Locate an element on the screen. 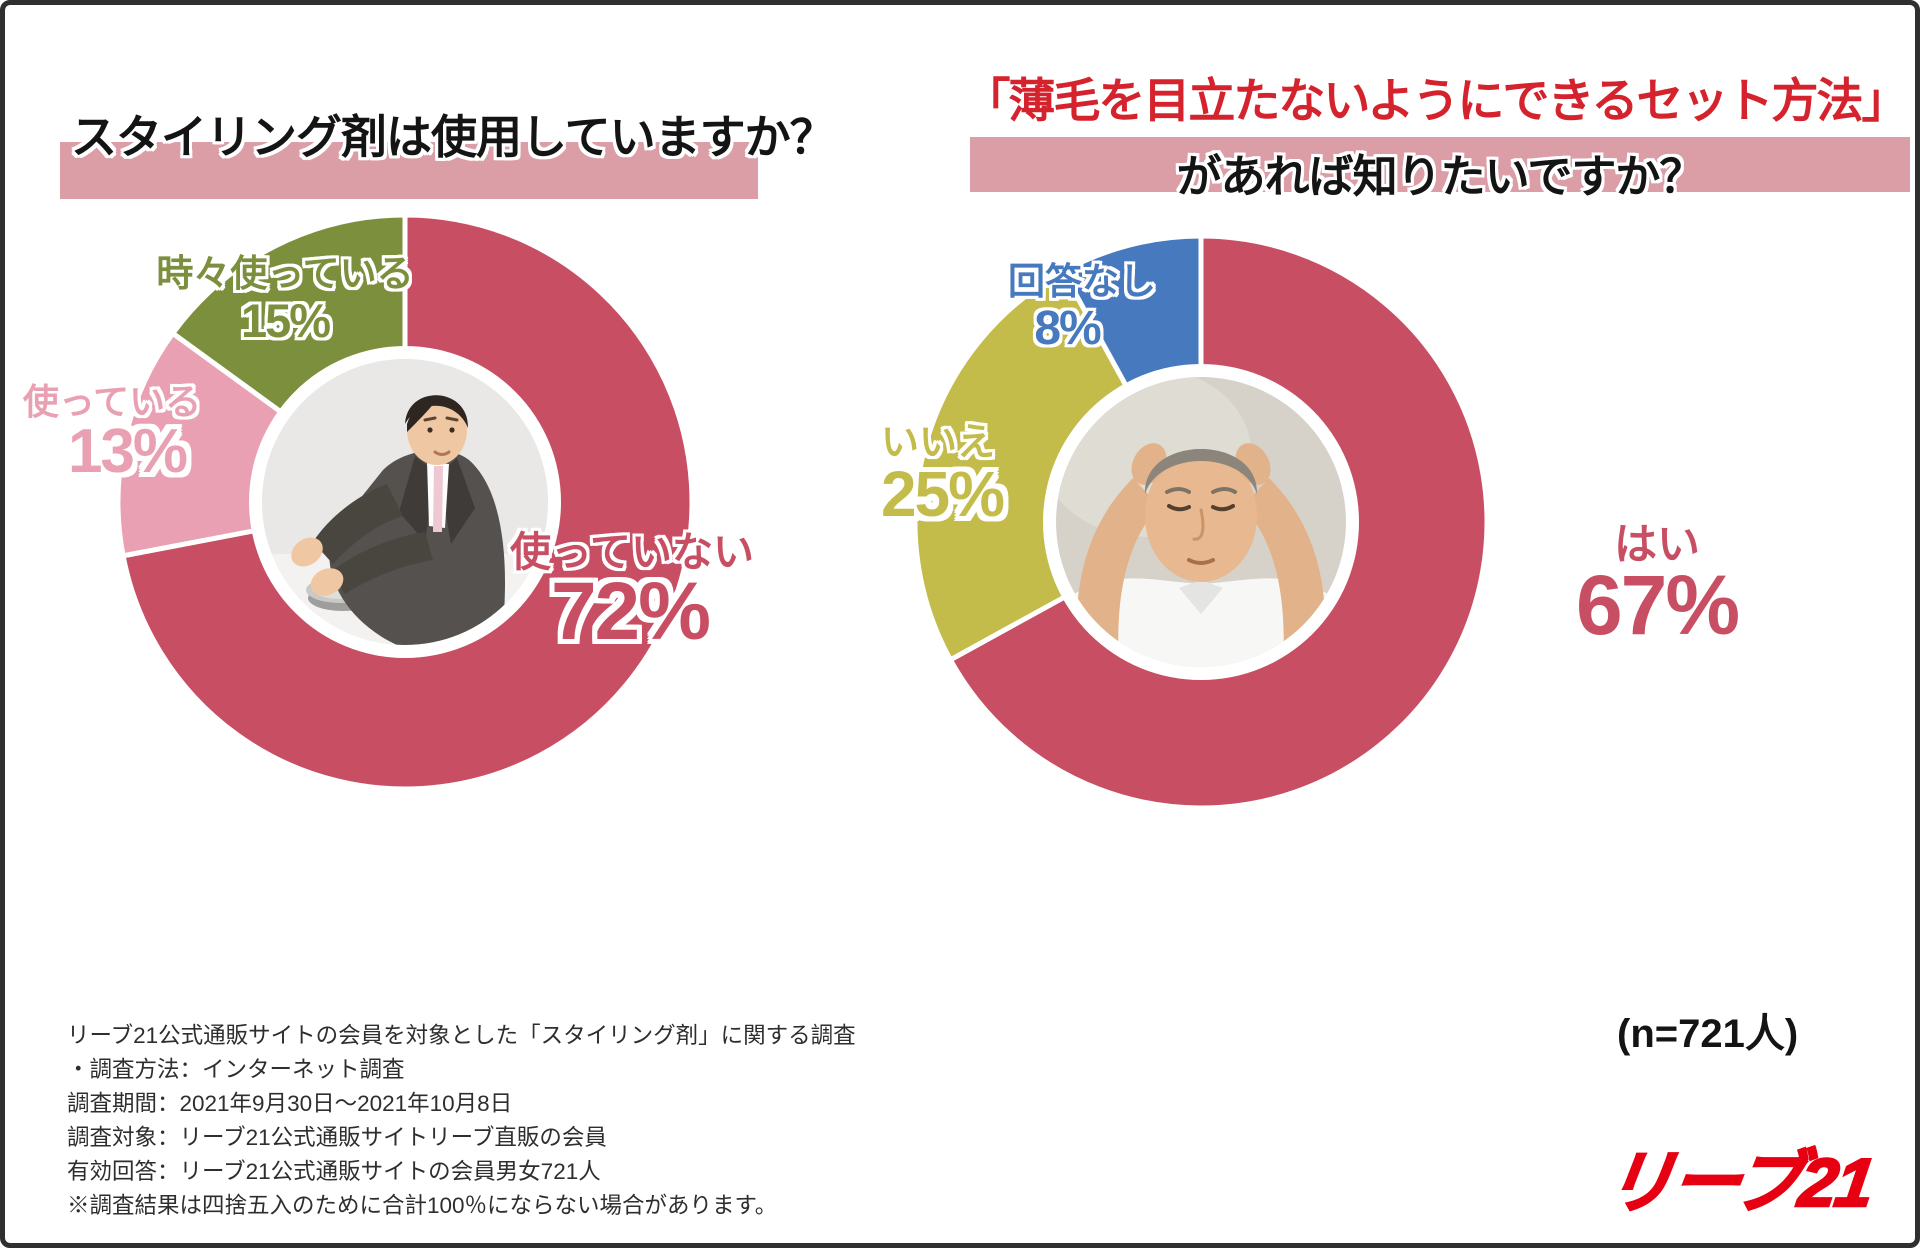  slice-label-sometimes-use: 時々使っている is located at coordinates (285, 273).